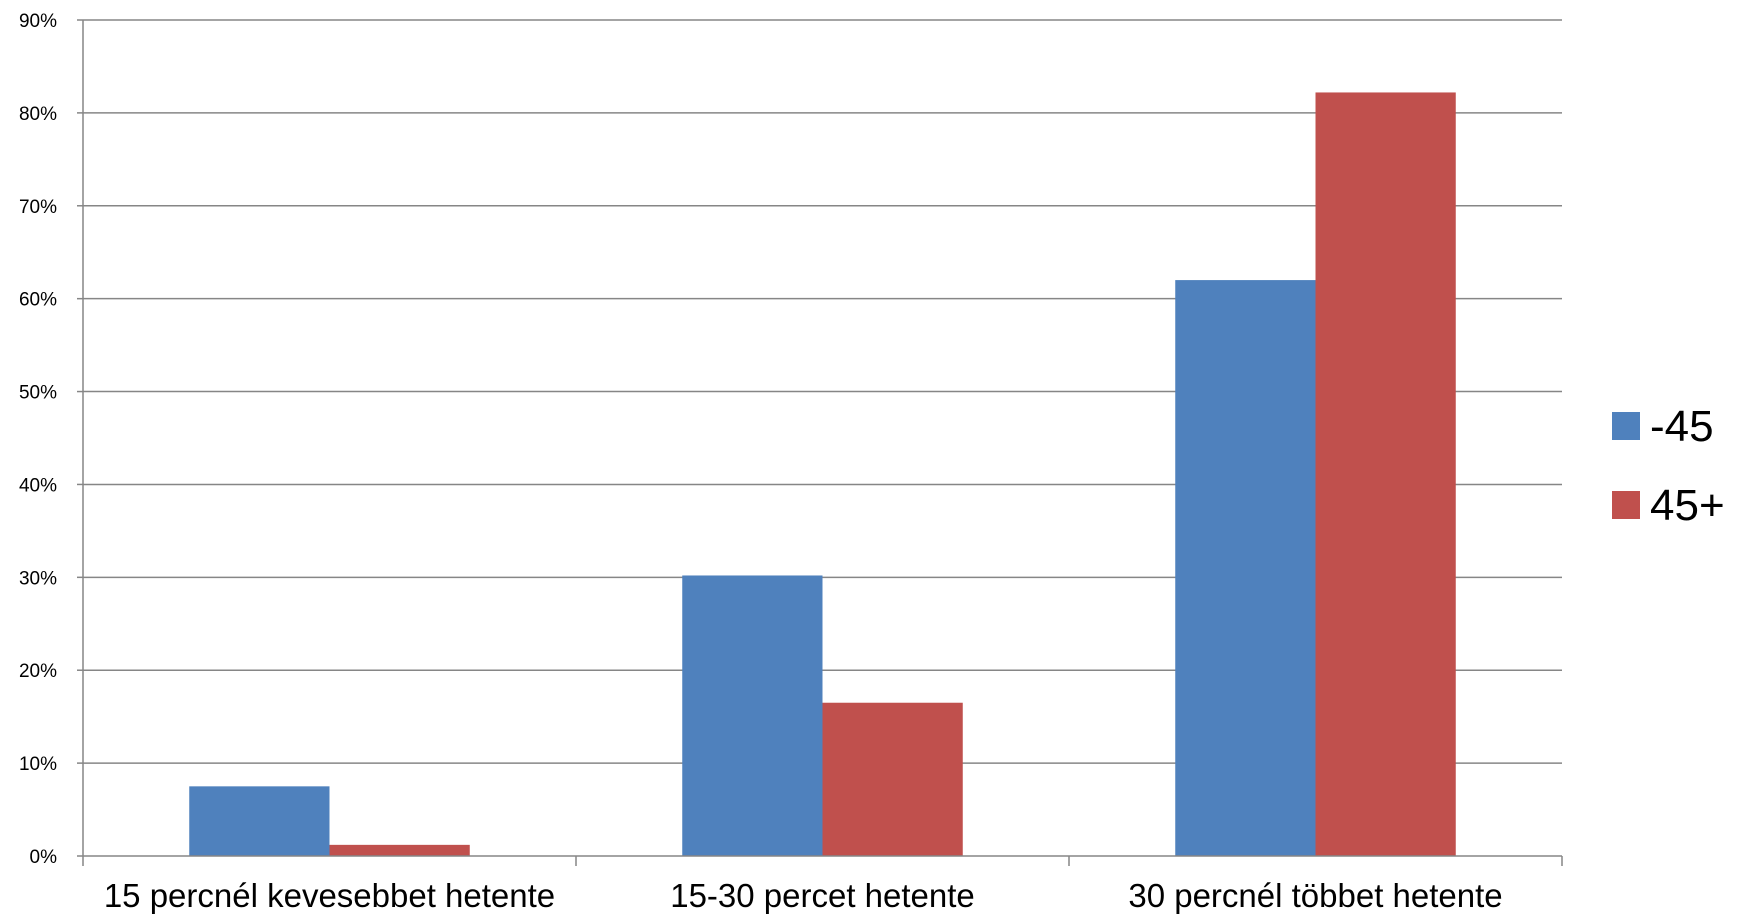 The width and height of the screenshot is (1748, 921). What do you see at coordinates (329, 895) in the screenshot?
I see `x-category-label: 15 percnél kevesebbet hetente` at bounding box center [329, 895].